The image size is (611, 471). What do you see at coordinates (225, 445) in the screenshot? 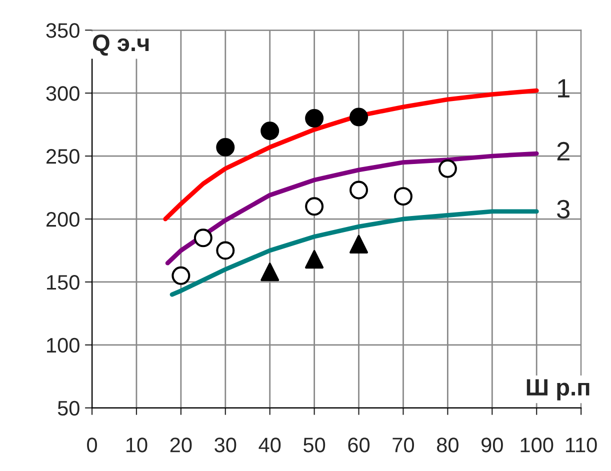
I see `x-tick-label: 30` at bounding box center [225, 445].